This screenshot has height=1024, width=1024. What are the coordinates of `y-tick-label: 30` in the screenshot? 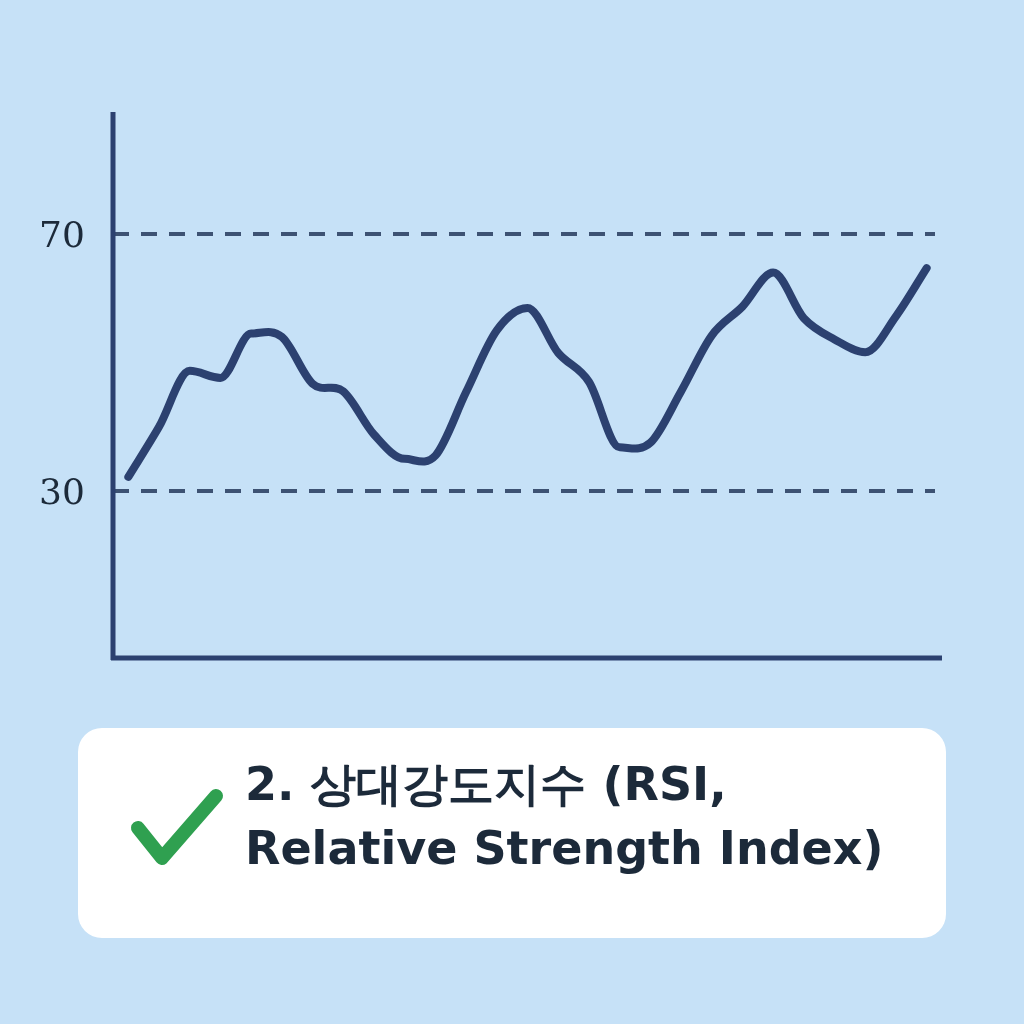 It's located at (62, 491).